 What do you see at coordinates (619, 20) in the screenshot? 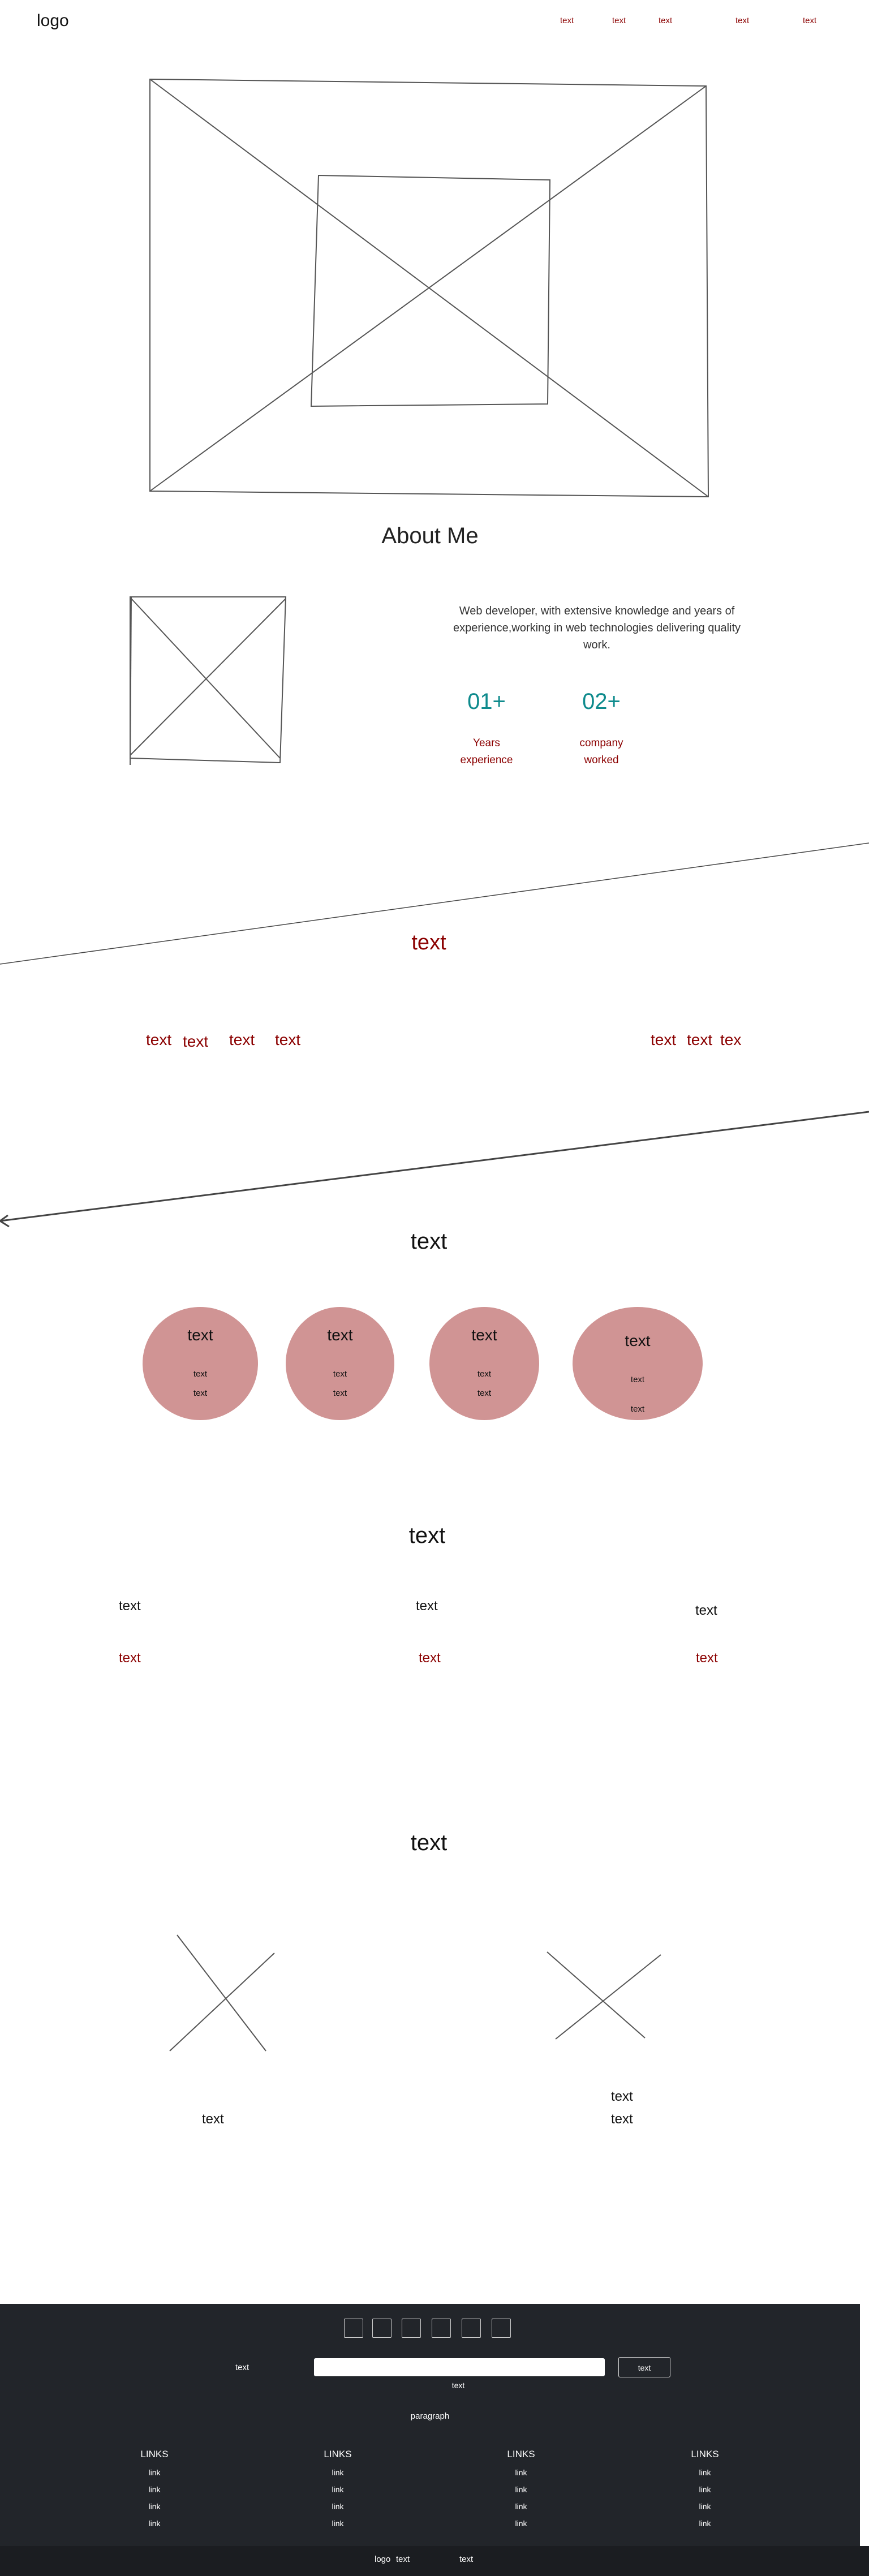
I see `nav-link-2: text` at bounding box center [619, 20].